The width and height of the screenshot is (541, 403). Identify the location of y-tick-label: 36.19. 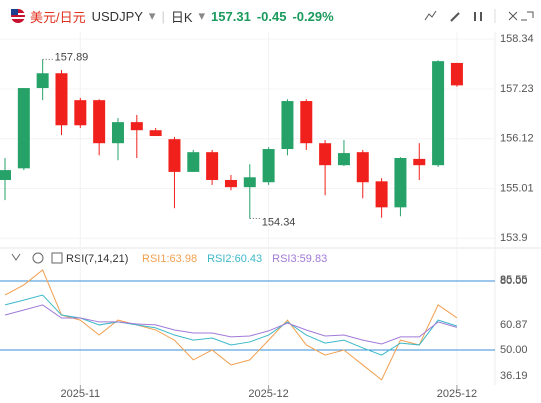
(514, 376).